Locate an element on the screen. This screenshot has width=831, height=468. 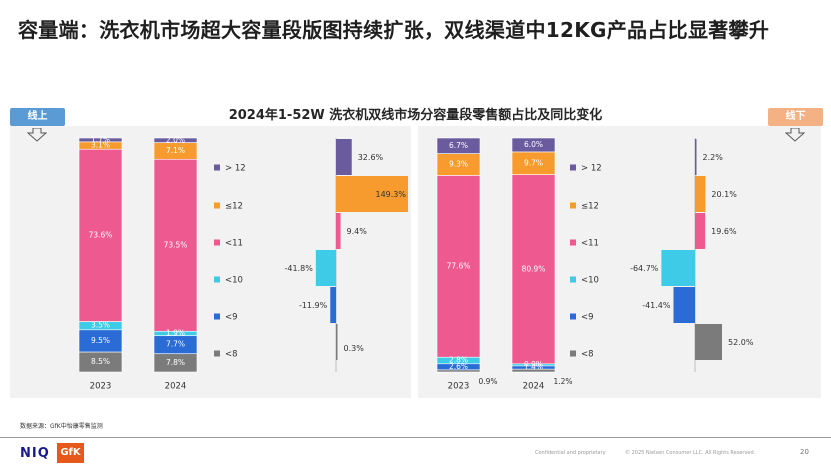
online-legend-label-3: <10 is located at coordinates (234, 281).